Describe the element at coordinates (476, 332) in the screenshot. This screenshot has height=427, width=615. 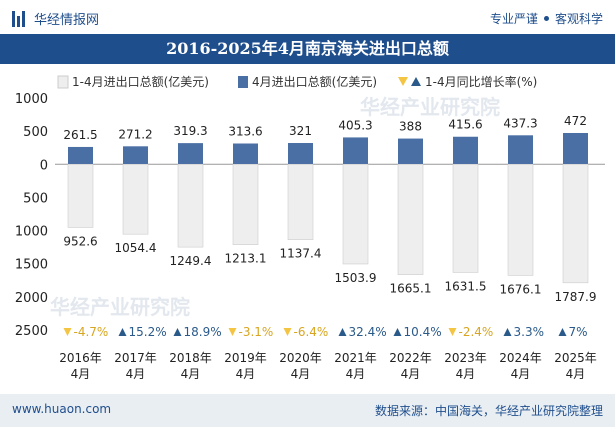
I see `growth-rate-label: -2.4%` at that location.